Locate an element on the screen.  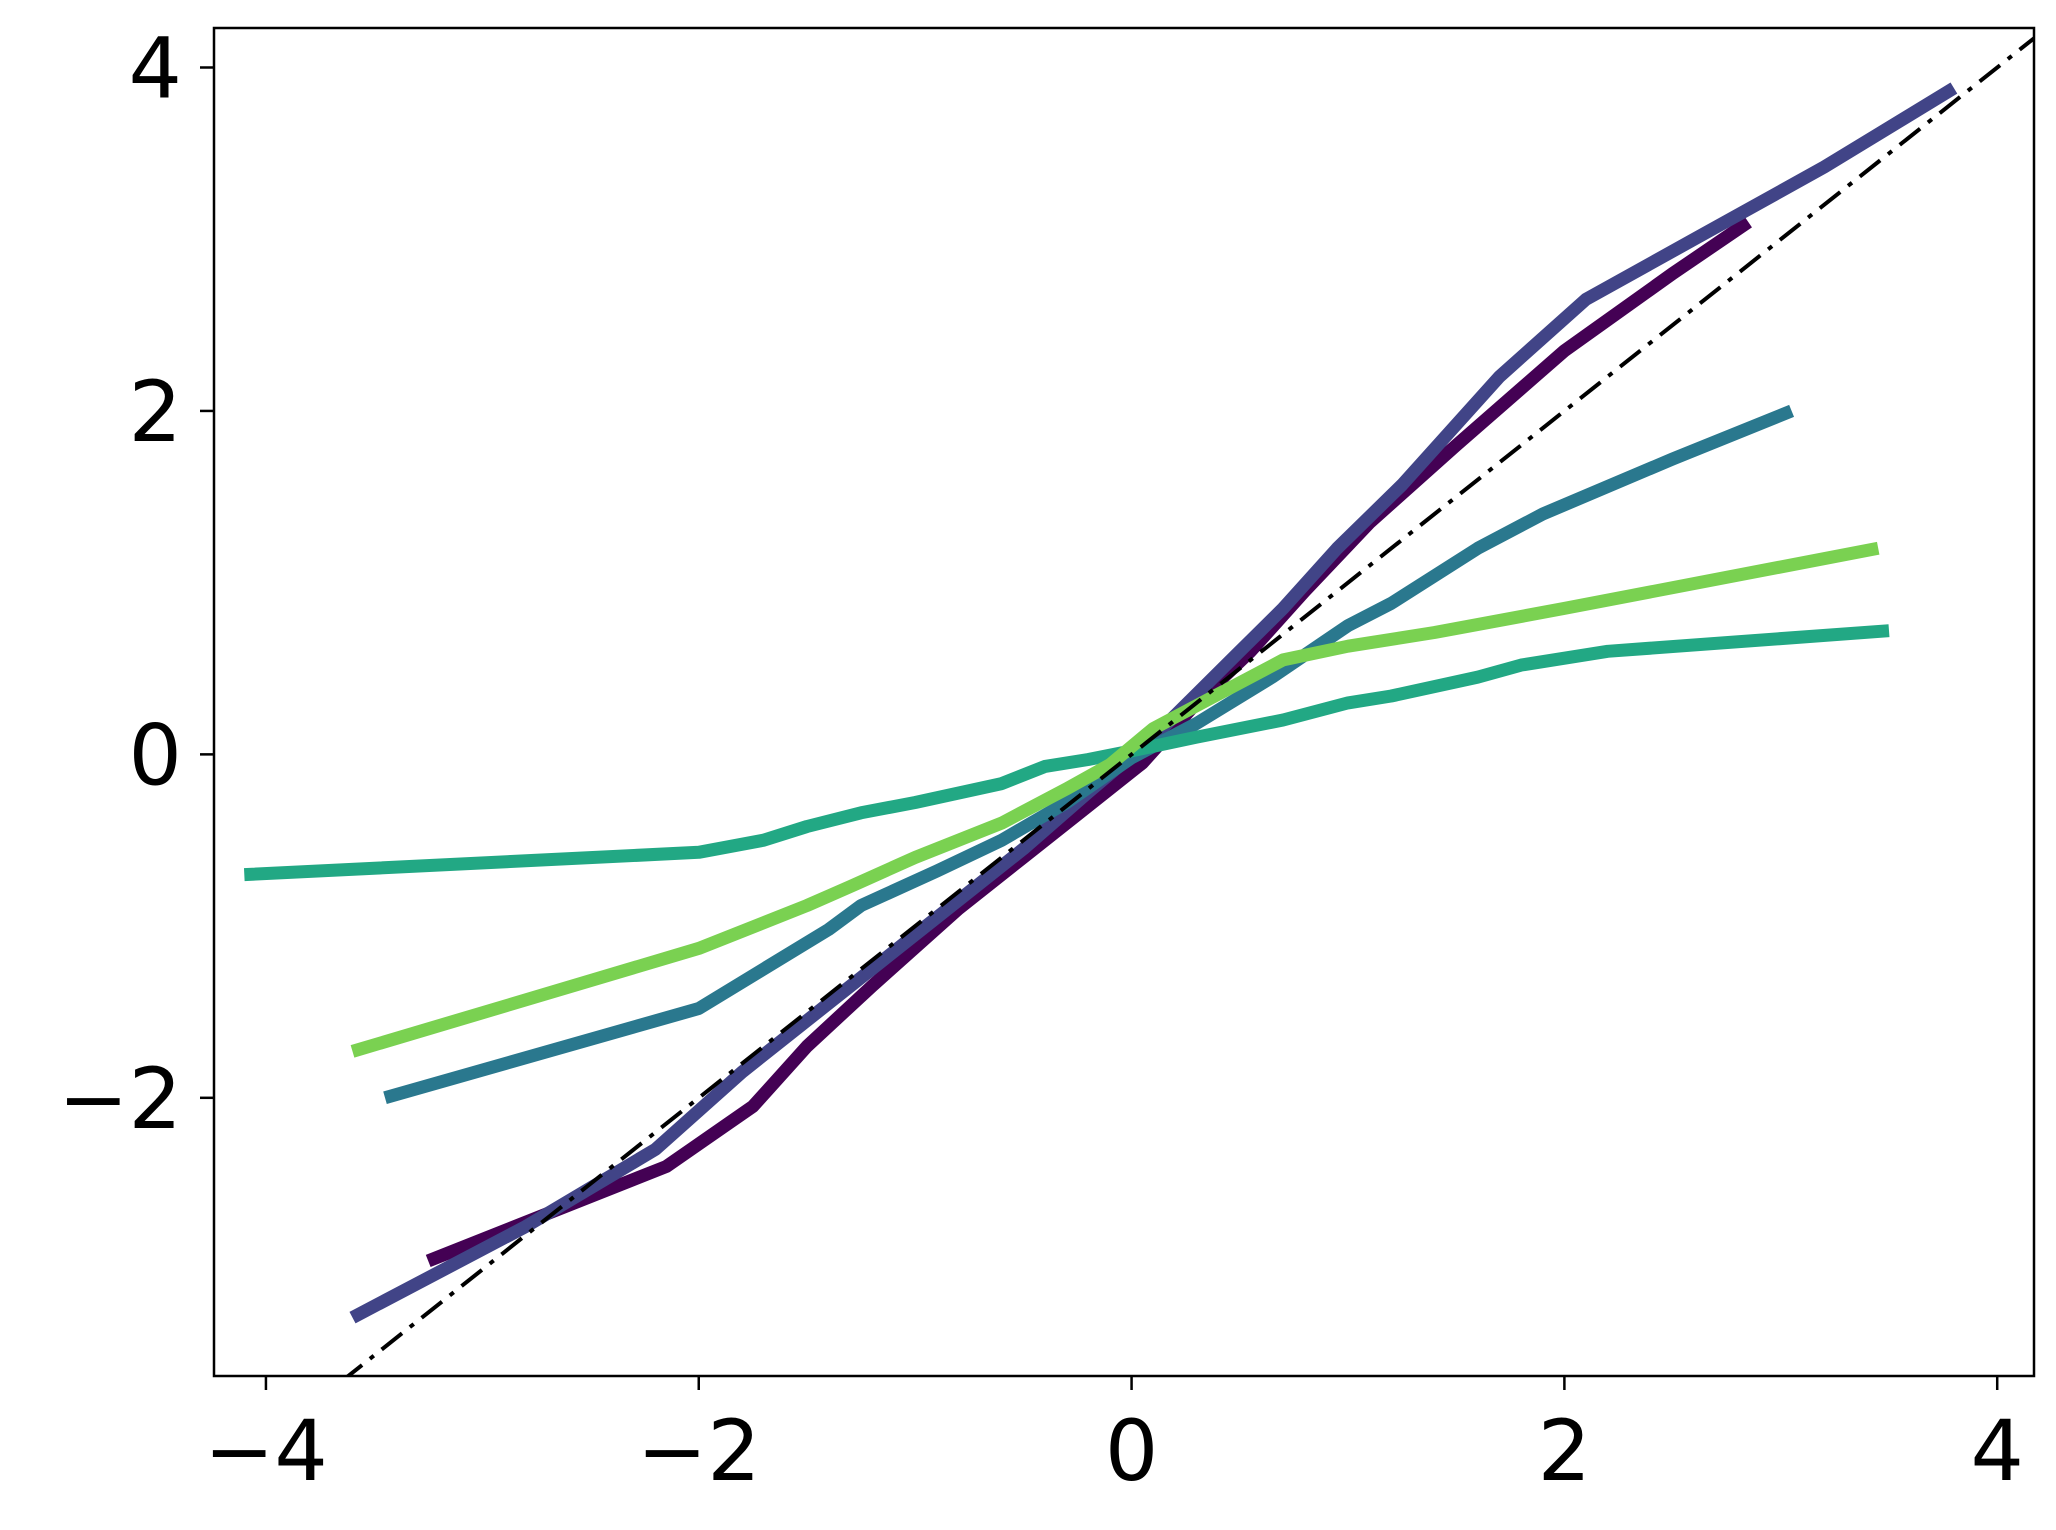
x-tick-label: 4 is located at coordinates (1996, 1451).